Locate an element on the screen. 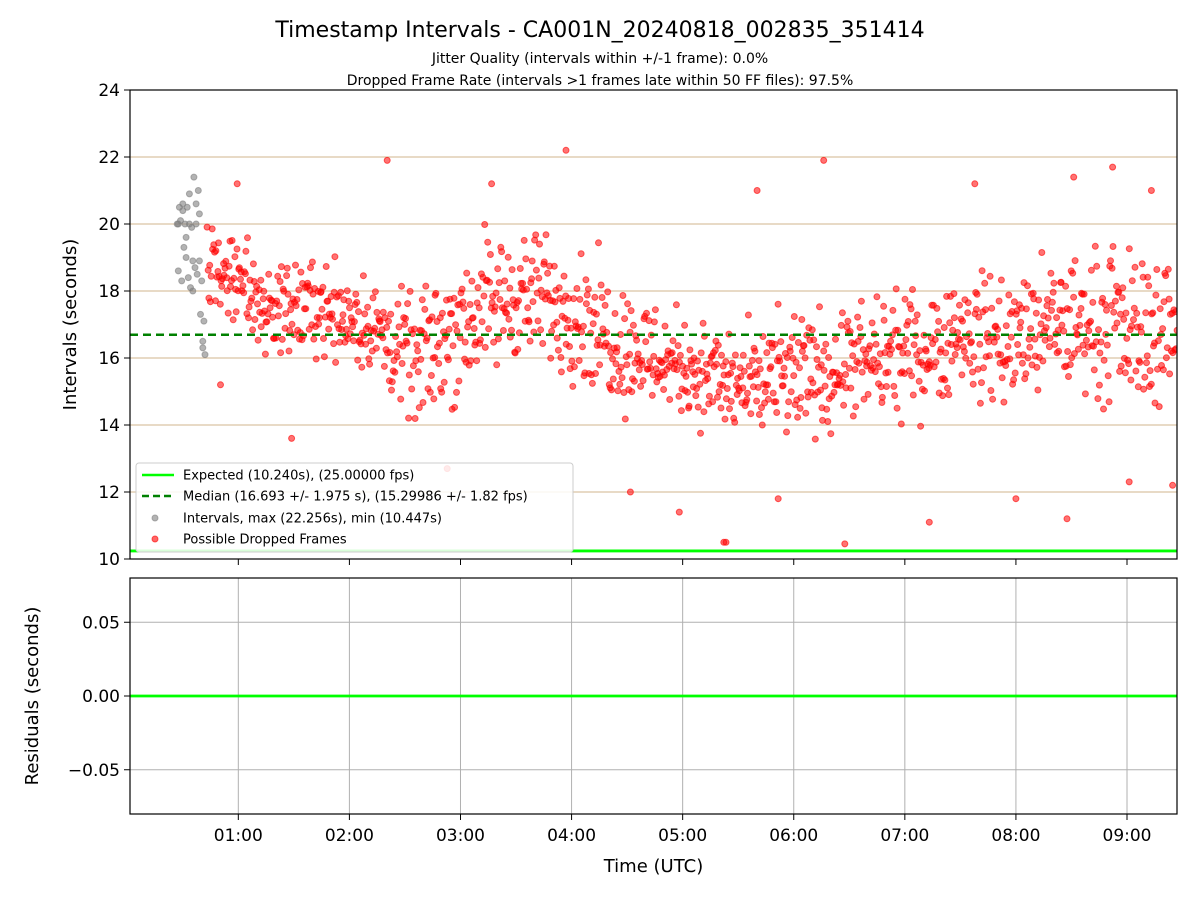 This screenshot has height=900, width=1200. x-tick-label: 06:00 is located at coordinates (793, 836).